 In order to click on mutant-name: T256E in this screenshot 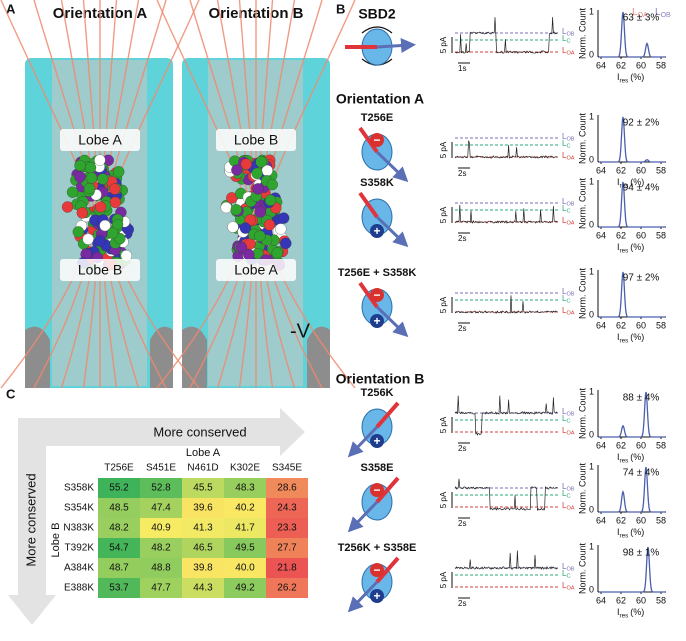, I will do `click(377, 118)`.